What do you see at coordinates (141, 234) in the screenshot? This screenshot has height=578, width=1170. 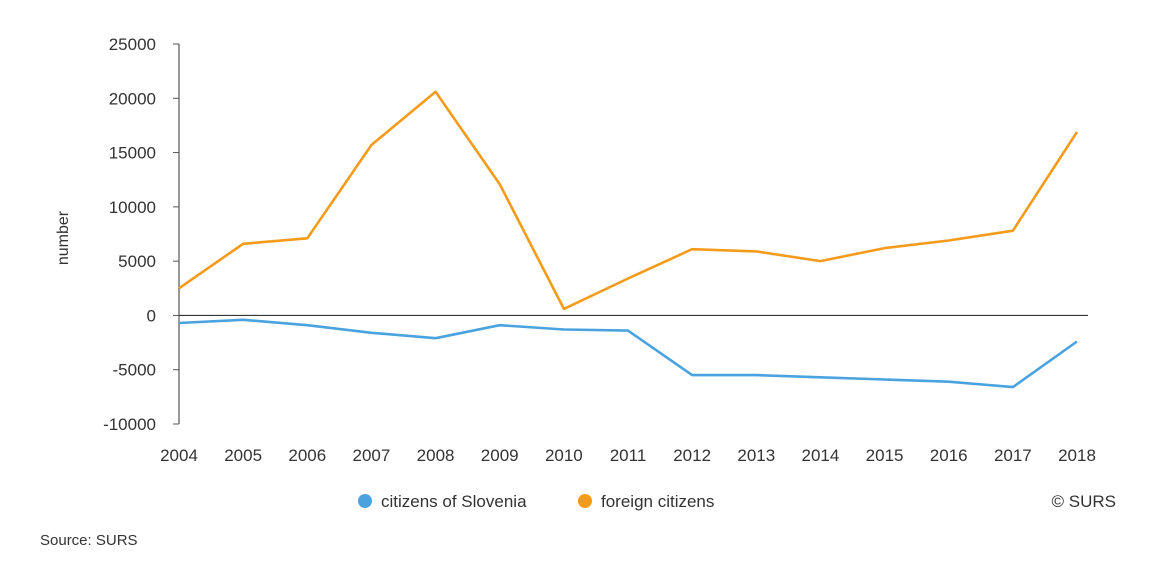 I see `y-axis-ticks: -10000 -5000 0 5000 10000 15000 20000 25000` at bounding box center [141, 234].